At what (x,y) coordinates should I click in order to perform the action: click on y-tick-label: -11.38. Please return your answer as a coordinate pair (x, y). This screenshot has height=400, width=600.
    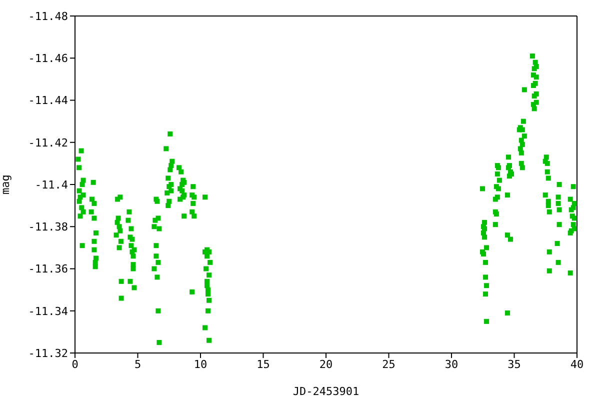
    Looking at the image, I should click on (48, 227).